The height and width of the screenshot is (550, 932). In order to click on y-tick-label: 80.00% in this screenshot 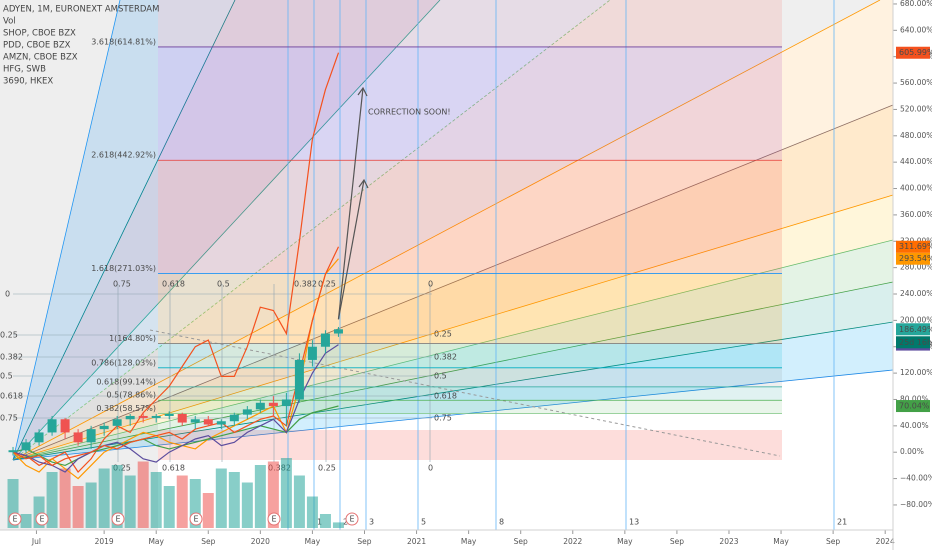, I will do `click(914, 398)`.